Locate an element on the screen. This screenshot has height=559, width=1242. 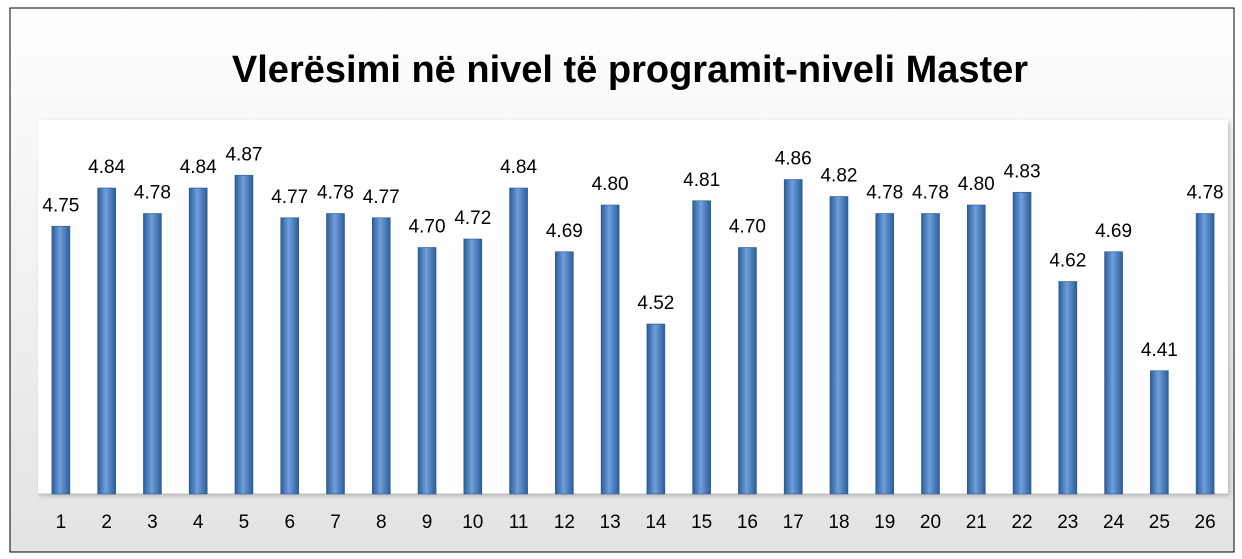
data-label: 4.83 is located at coordinates (1022, 171).